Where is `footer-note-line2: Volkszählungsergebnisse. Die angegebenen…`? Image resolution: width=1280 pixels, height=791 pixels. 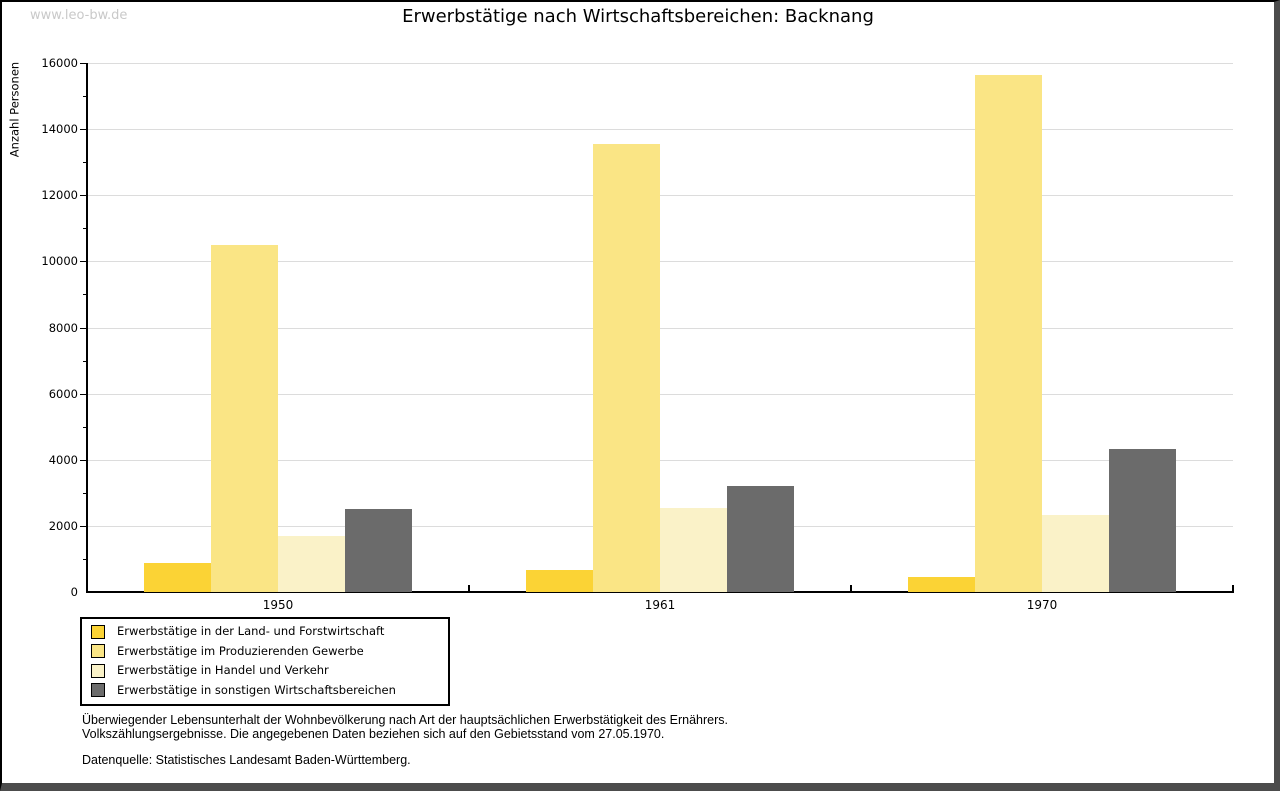
footer-note-line2: Volkszählungsergebnisse. Die angegebenen… is located at coordinates (373, 734).